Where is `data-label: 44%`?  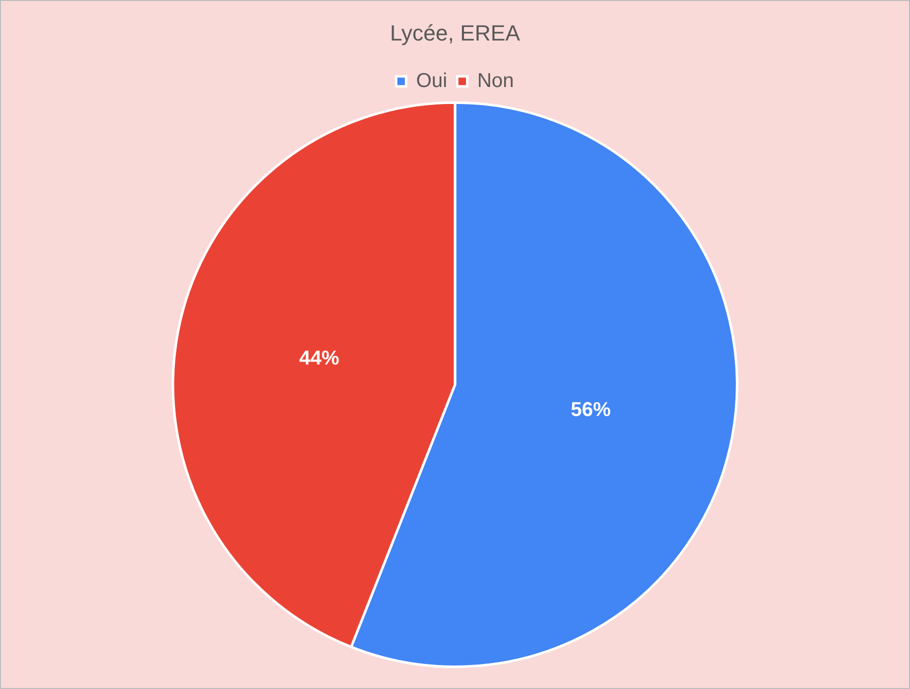
data-label: 44% is located at coordinates (319, 358).